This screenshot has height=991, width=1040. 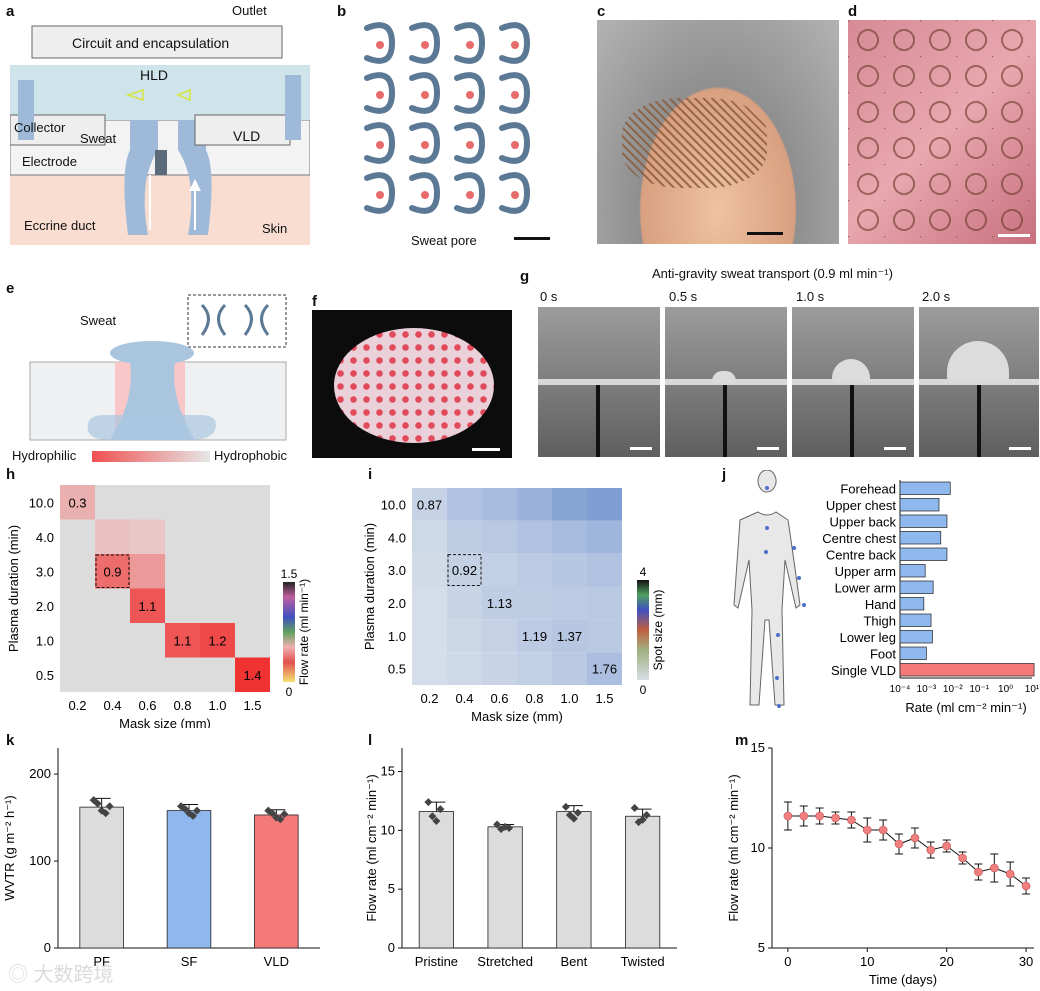 What do you see at coordinates (388, 829) in the screenshot?
I see `y-tick-label: 10` at bounding box center [388, 829].